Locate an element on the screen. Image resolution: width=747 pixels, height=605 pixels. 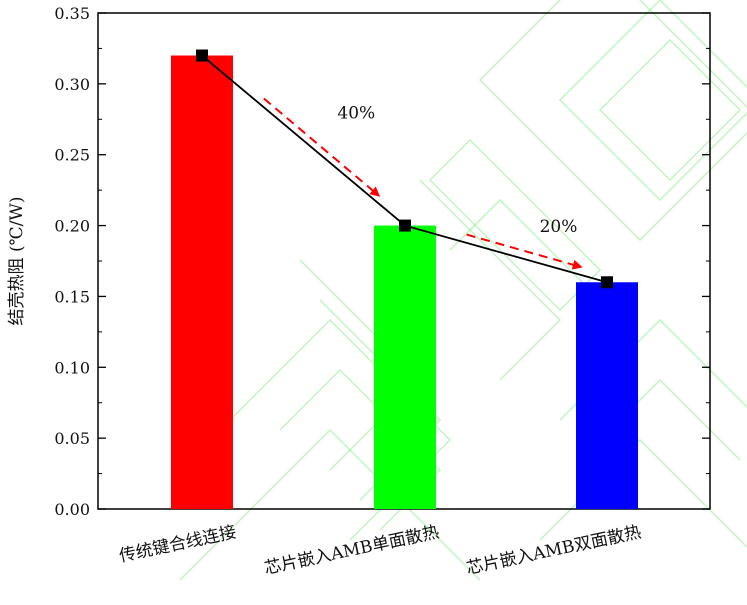
y-tick-label: 0.30 is located at coordinates (72, 84).